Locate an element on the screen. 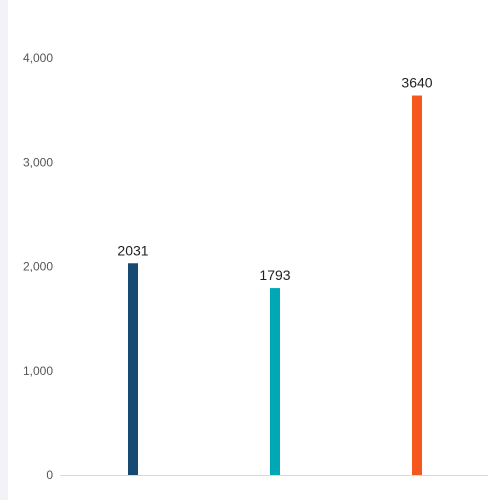  data-label-0: 2031 is located at coordinates (132, 250).